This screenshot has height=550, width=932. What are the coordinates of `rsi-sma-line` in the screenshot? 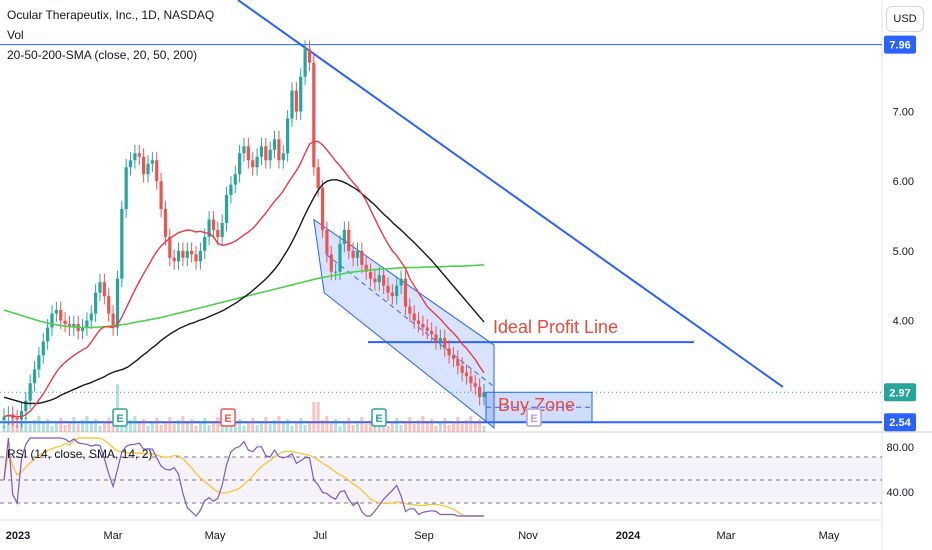 It's located at (243, 477).